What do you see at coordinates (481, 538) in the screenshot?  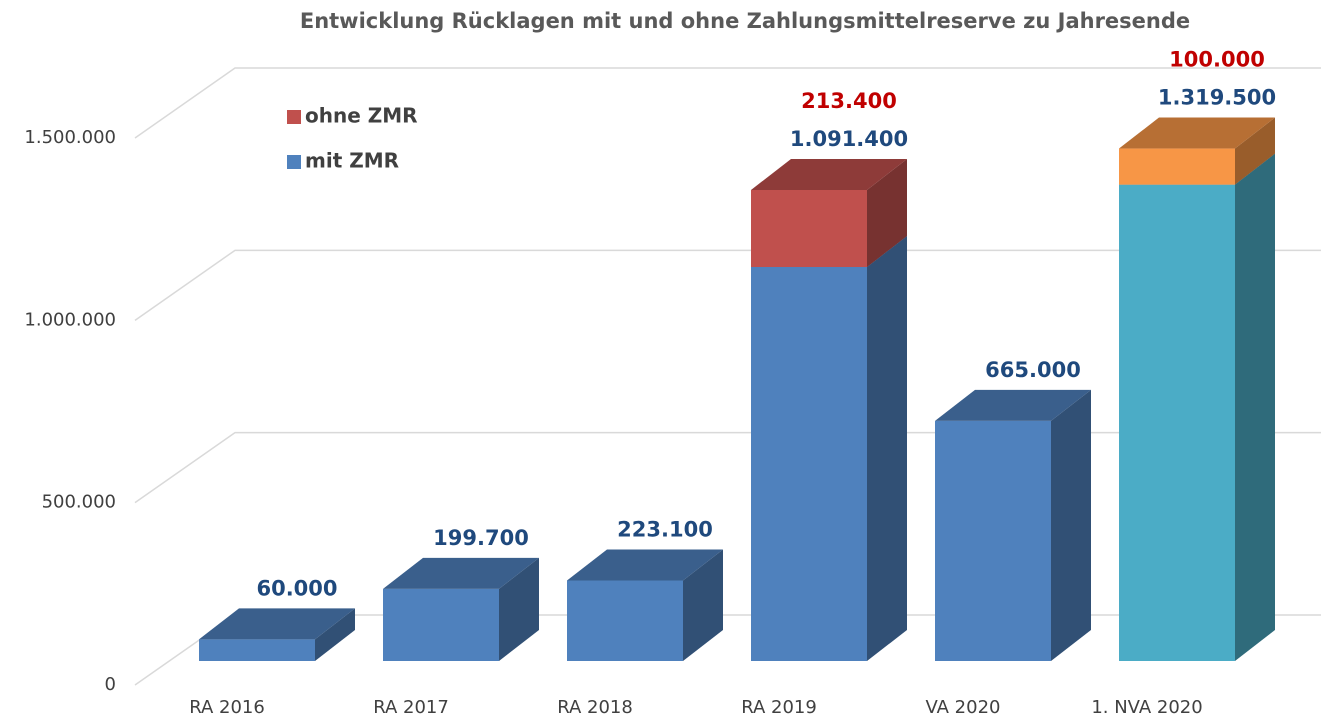 I see `value-label: 199.700` at bounding box center [481, 538].